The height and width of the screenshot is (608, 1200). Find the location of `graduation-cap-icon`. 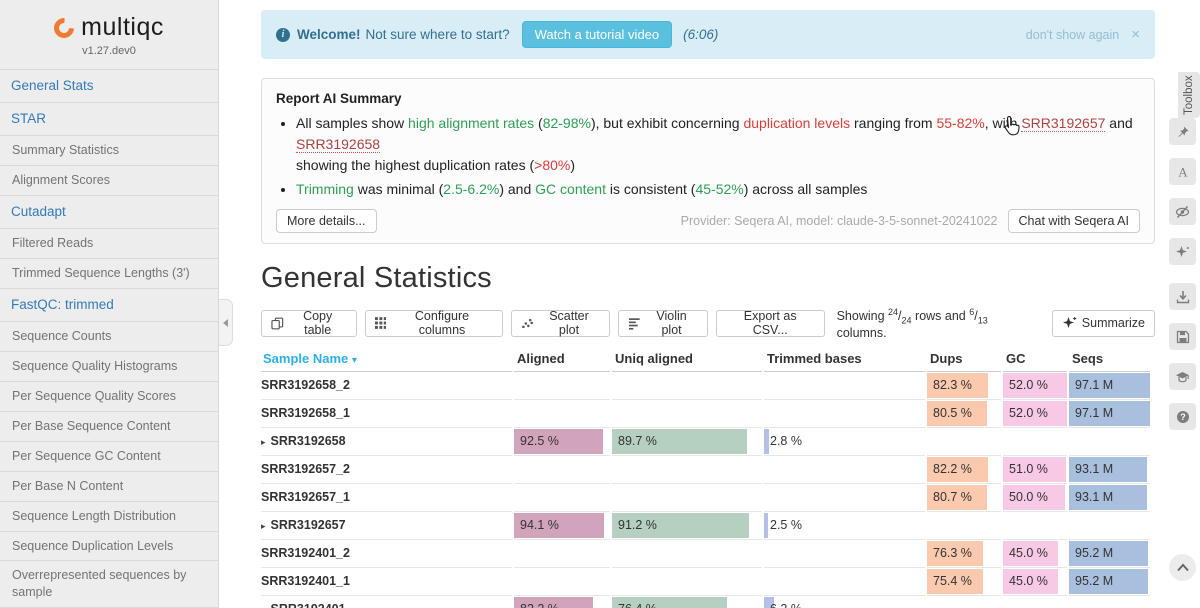

graduation-cap-icon is located at coordinates (1182, 376).